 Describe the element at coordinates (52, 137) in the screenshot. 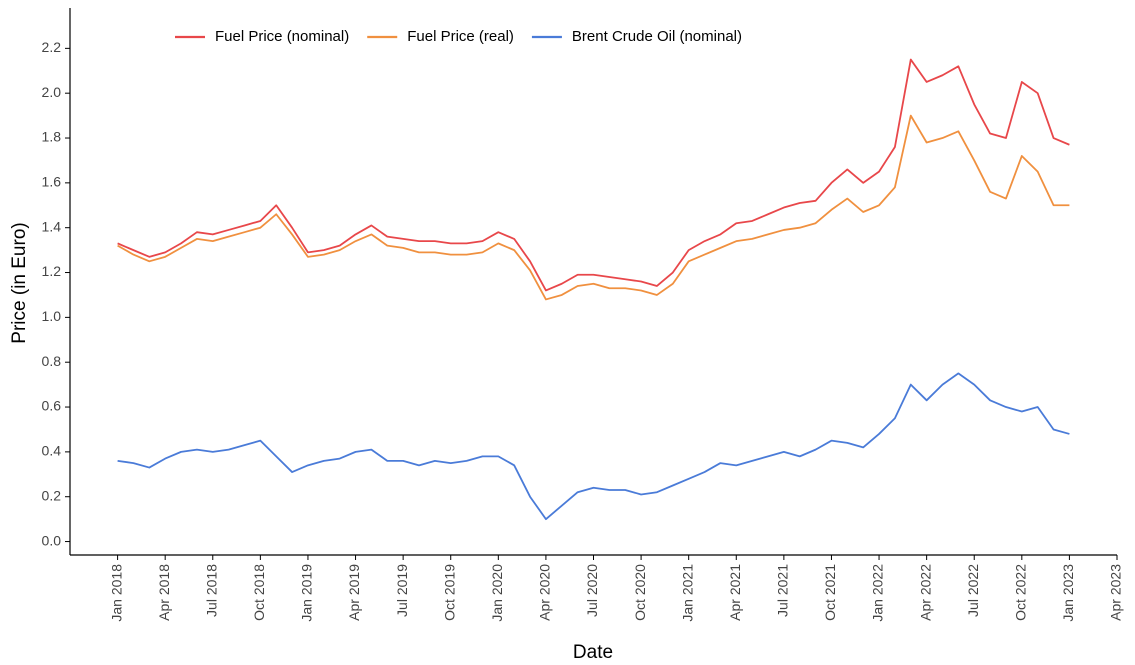

I see `y-tick-label: 1.8` at that location.